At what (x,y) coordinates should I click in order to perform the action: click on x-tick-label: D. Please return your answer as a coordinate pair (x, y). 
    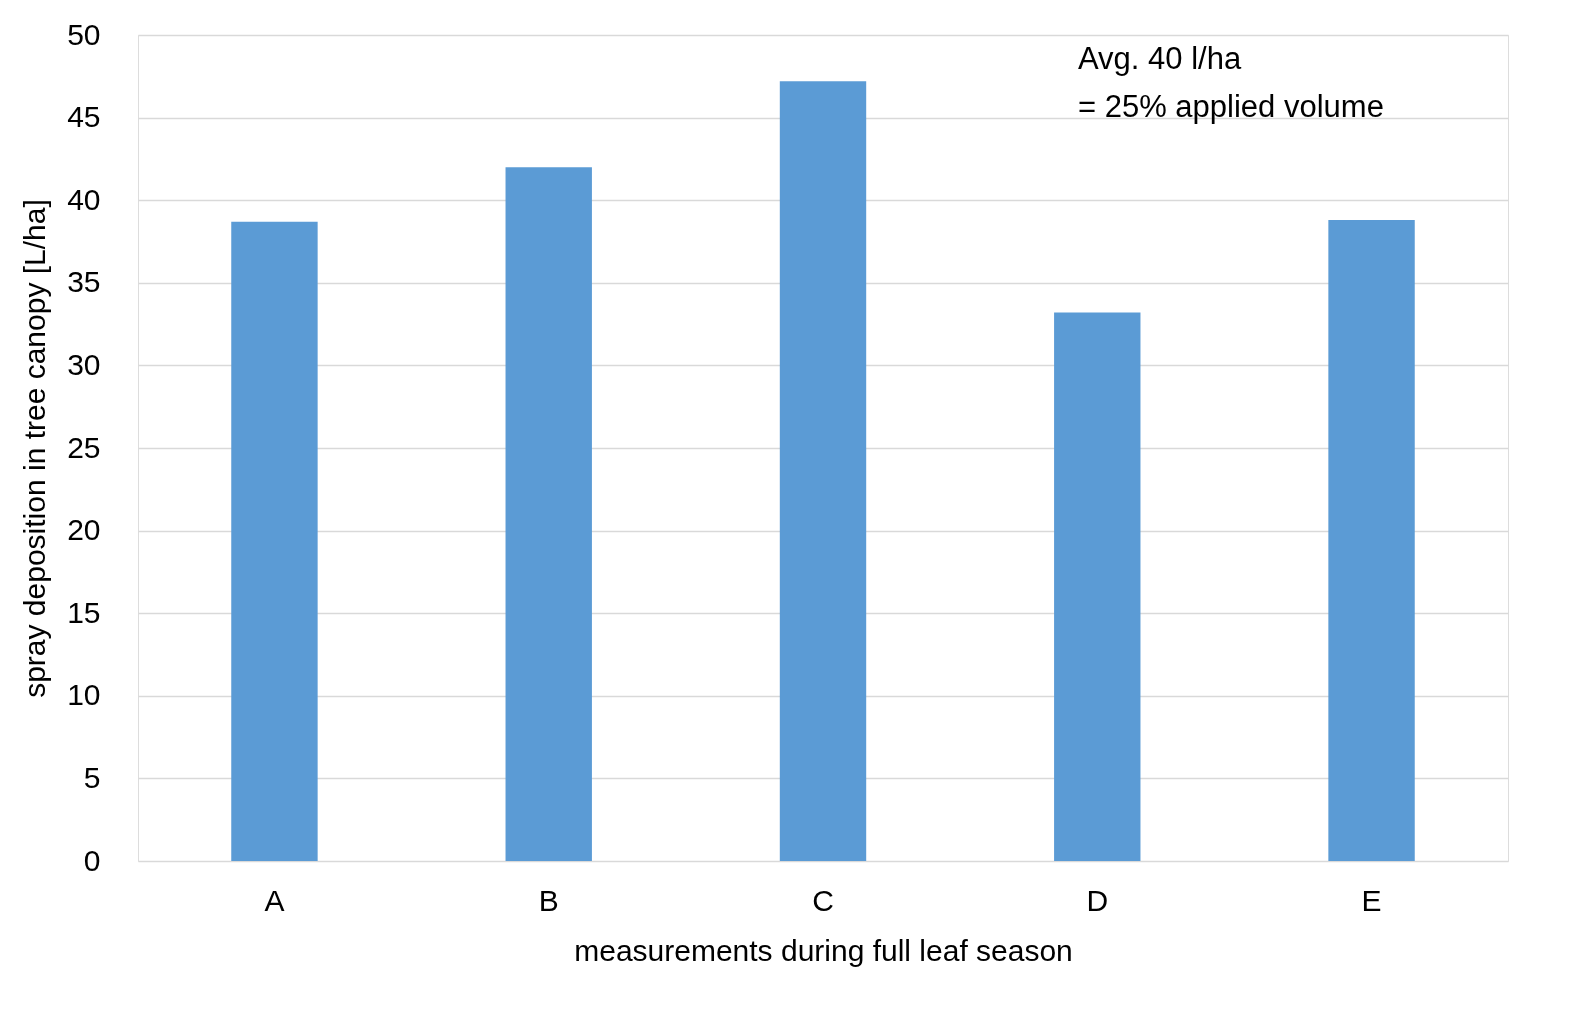
    Looking at the image, I should click on (1097, 900).